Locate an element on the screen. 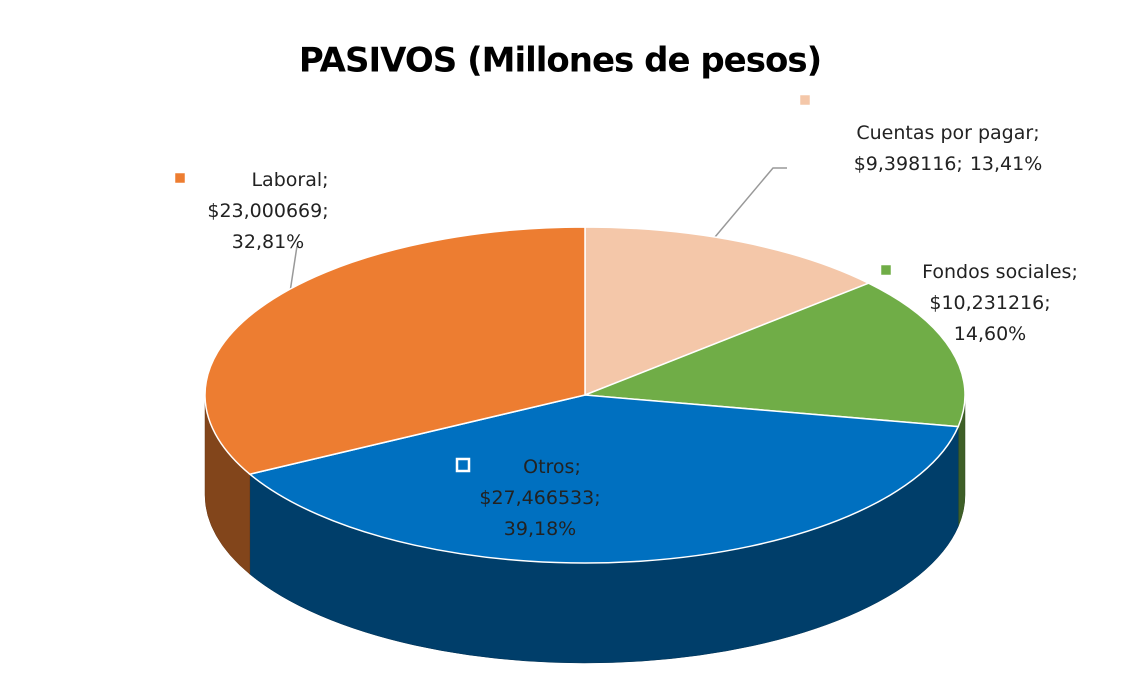  data-label-part: $9,398116; is located at coordinates (908, 164).